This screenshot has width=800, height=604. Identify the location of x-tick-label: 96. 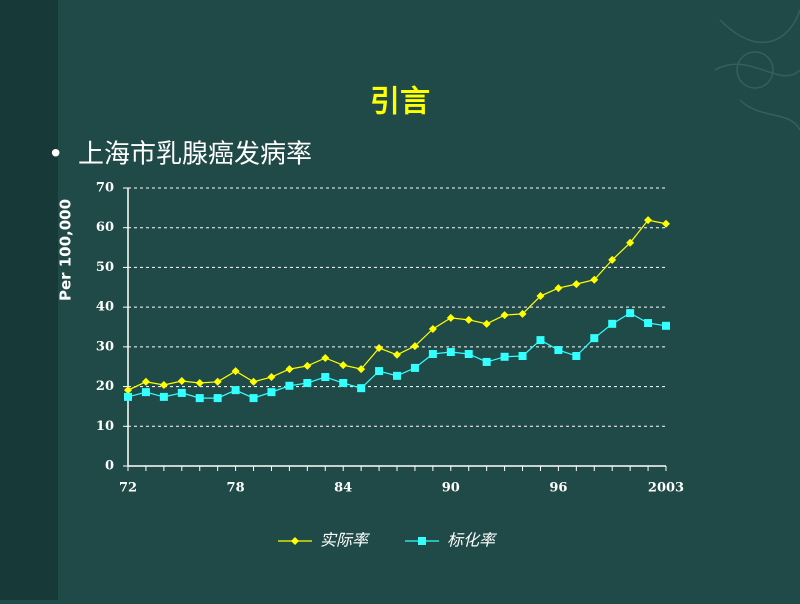
(558, 488).